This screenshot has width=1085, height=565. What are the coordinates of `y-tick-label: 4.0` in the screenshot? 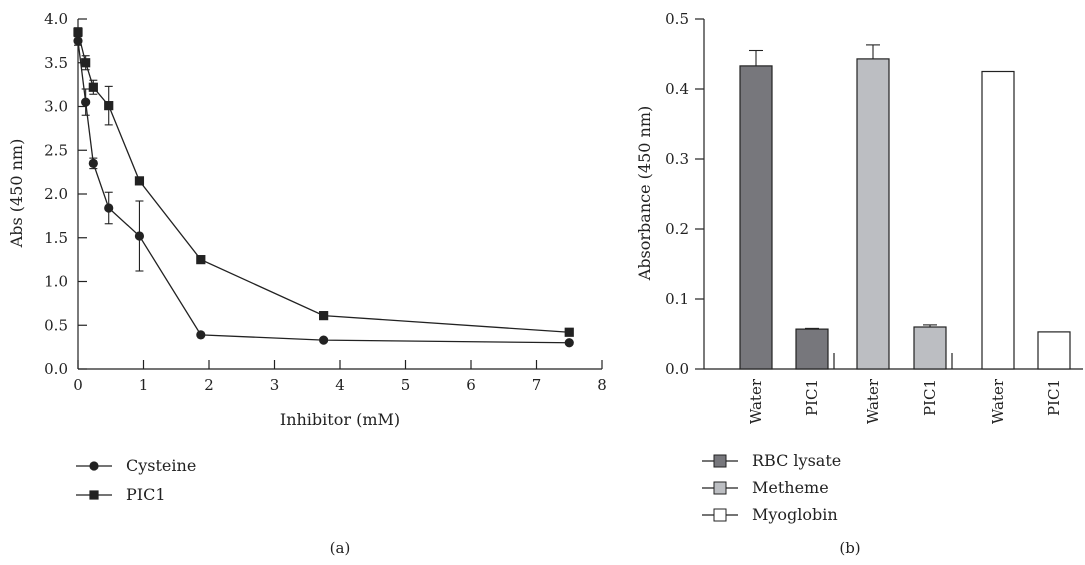 It's located at (56, 19).